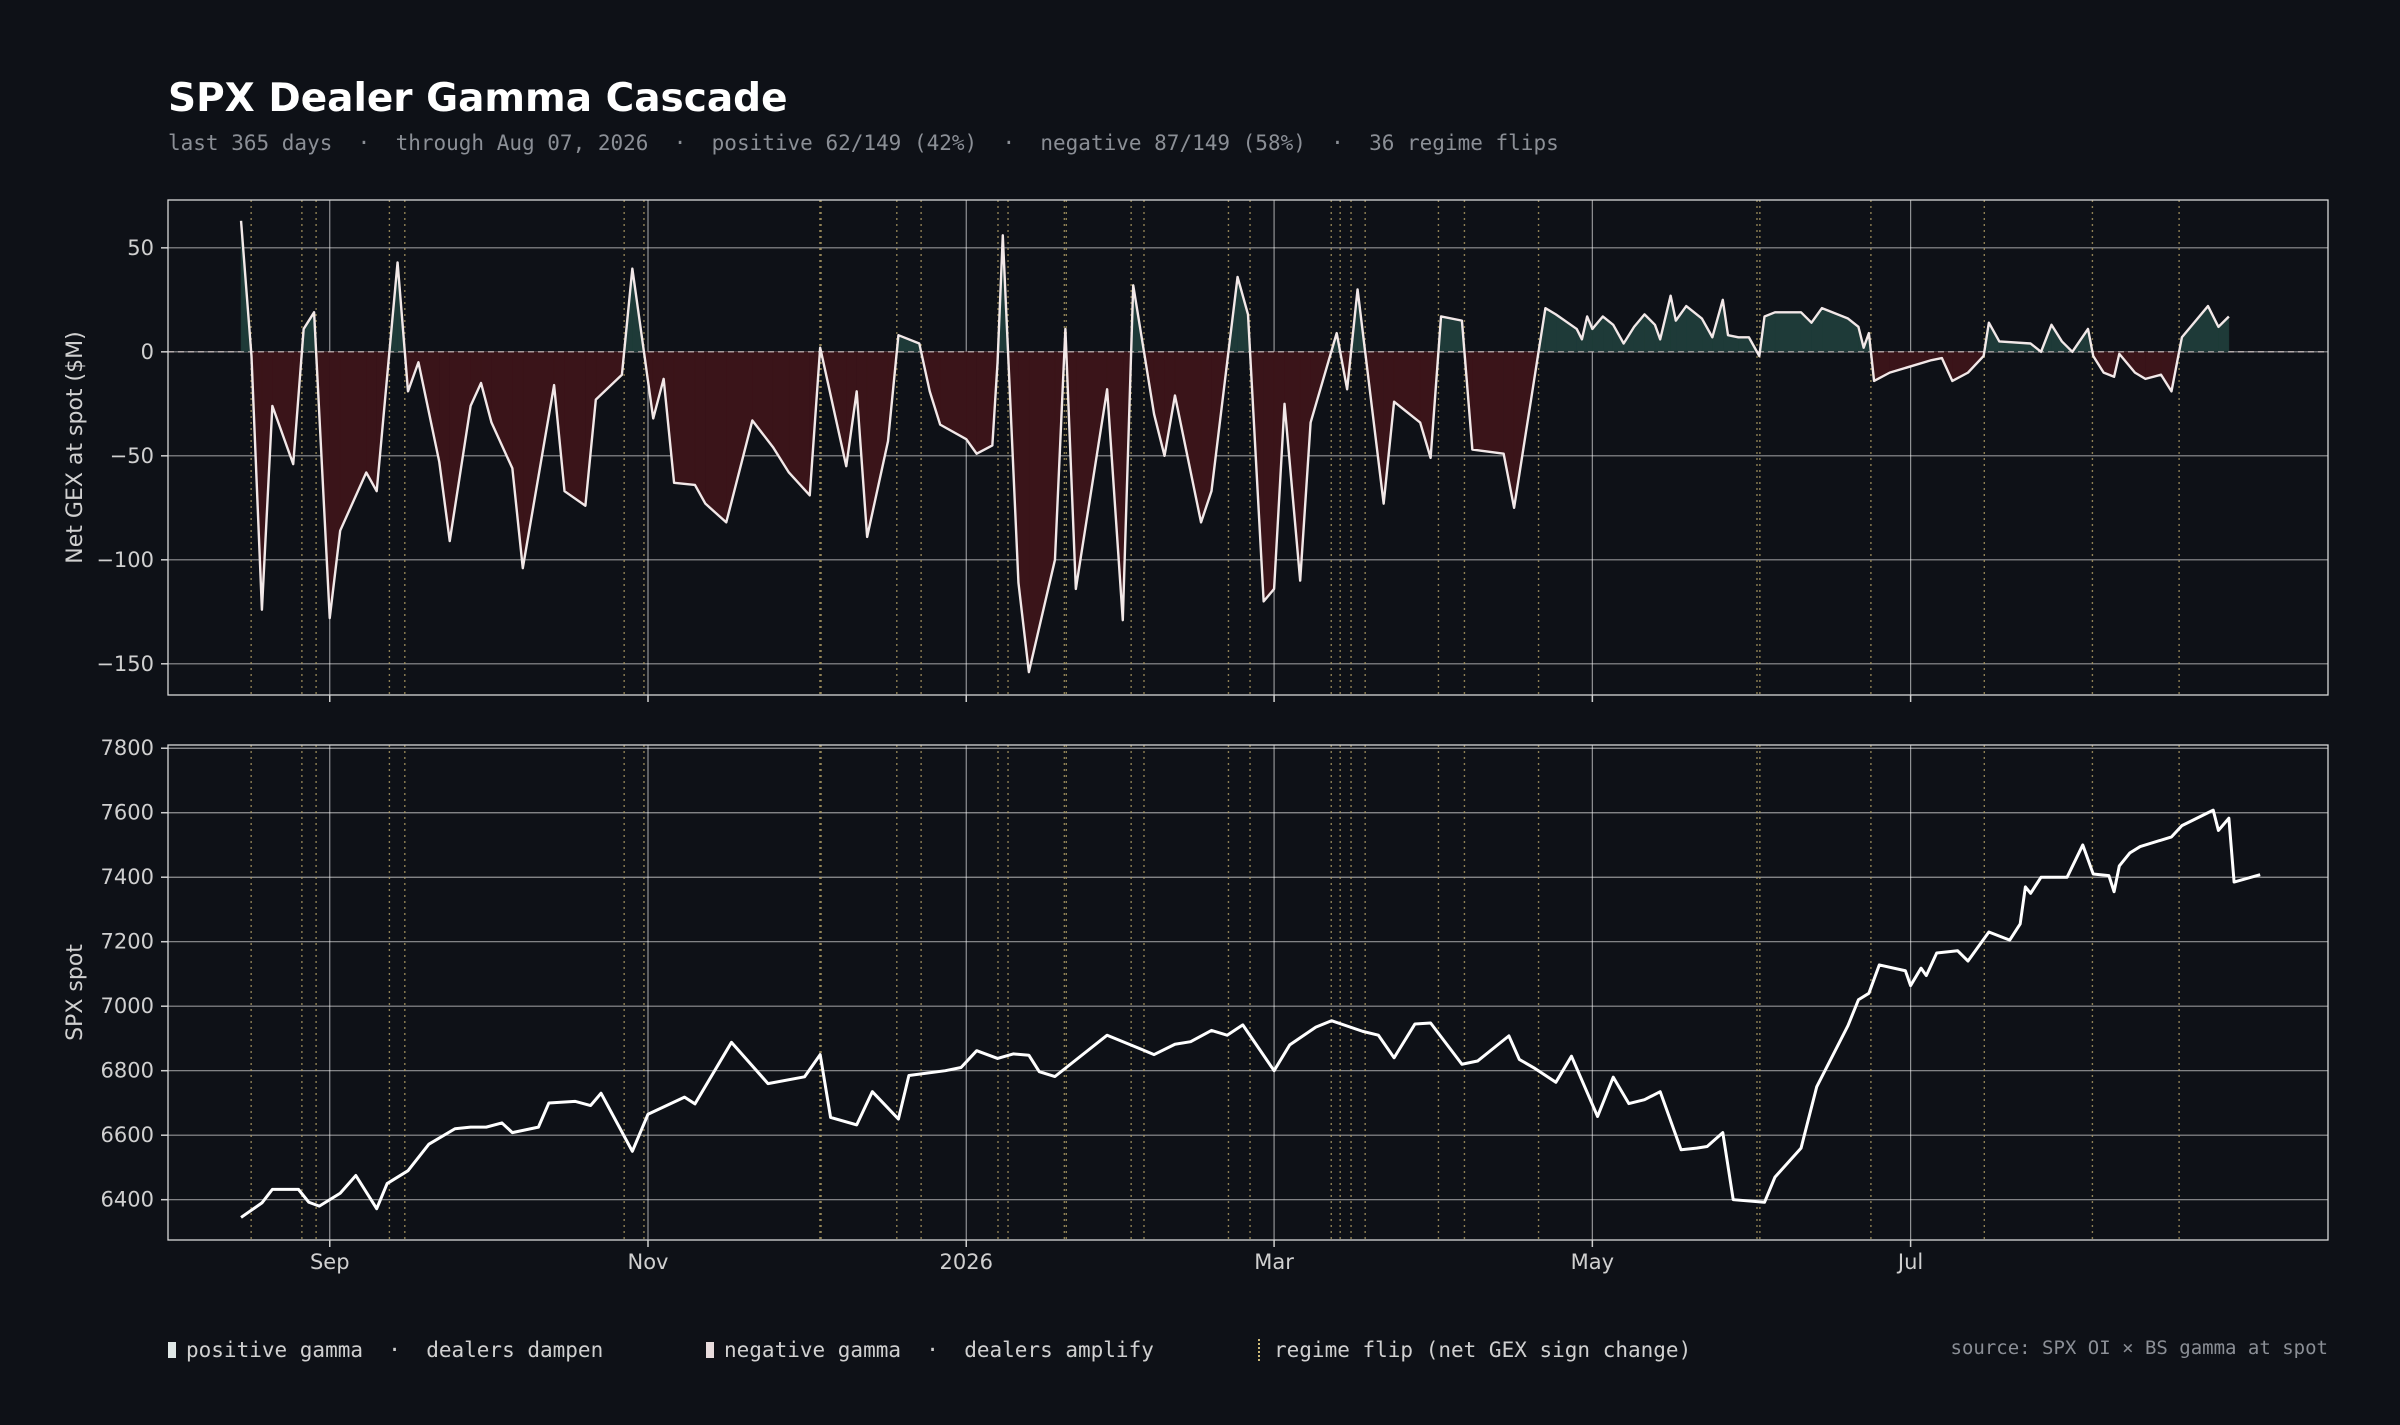 This screenshot has width=2400, height=1425. I want to click on legend-negative-label: negative gamma · dealers amplify, so click(939, 1350).